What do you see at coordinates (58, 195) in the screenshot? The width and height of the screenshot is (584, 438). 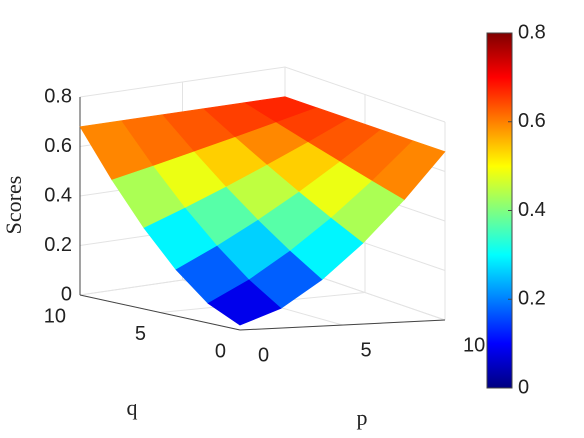 I see `z-tick-label: 0.4` at bounding box center [58, 195].